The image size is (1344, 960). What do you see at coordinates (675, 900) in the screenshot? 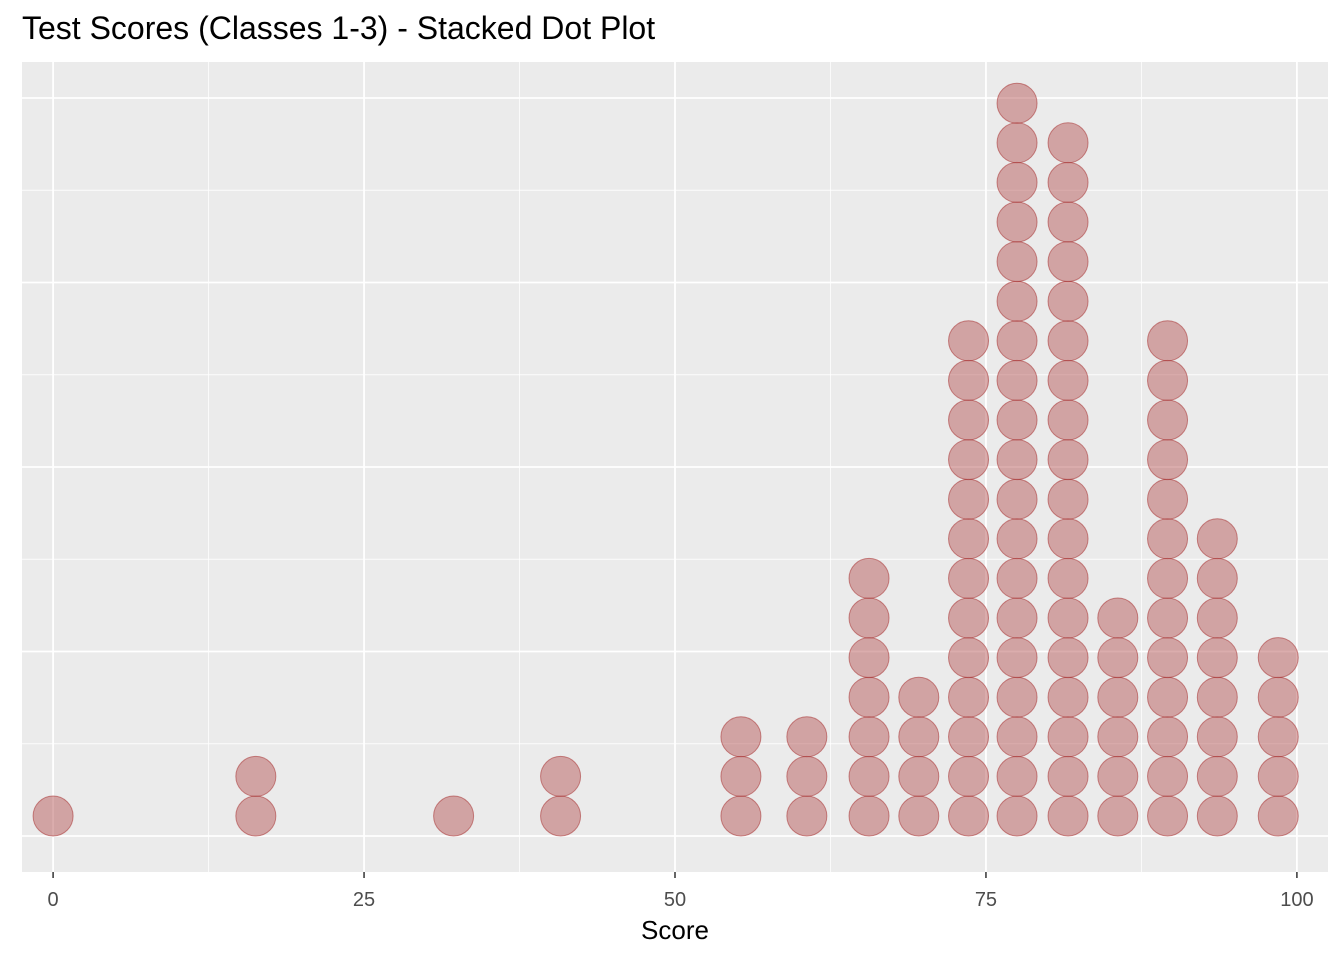
I see `x-tick-label: 50` at bounding box center [675, 900].